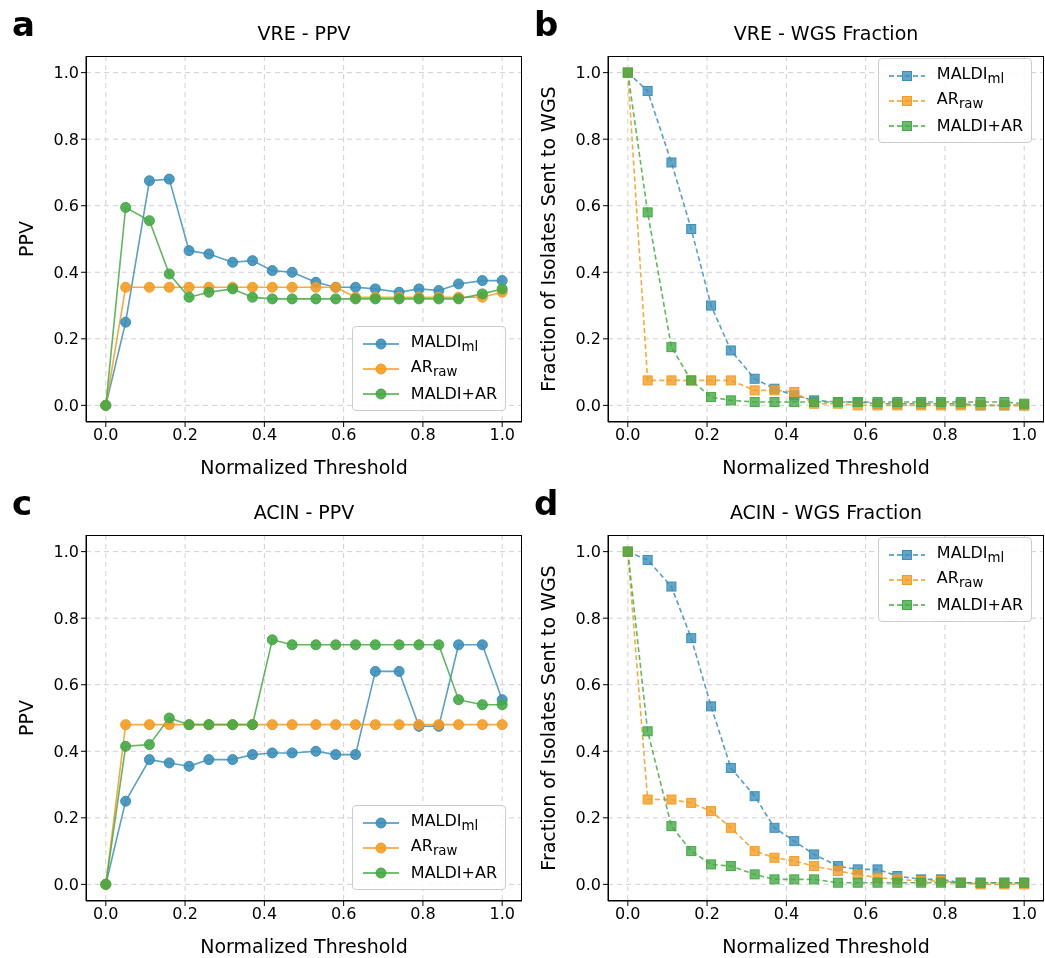  Describe the element at coordinates (826, 33) in the screenshot. I see `chart-title: VRE - WGS Fraction` at that location.